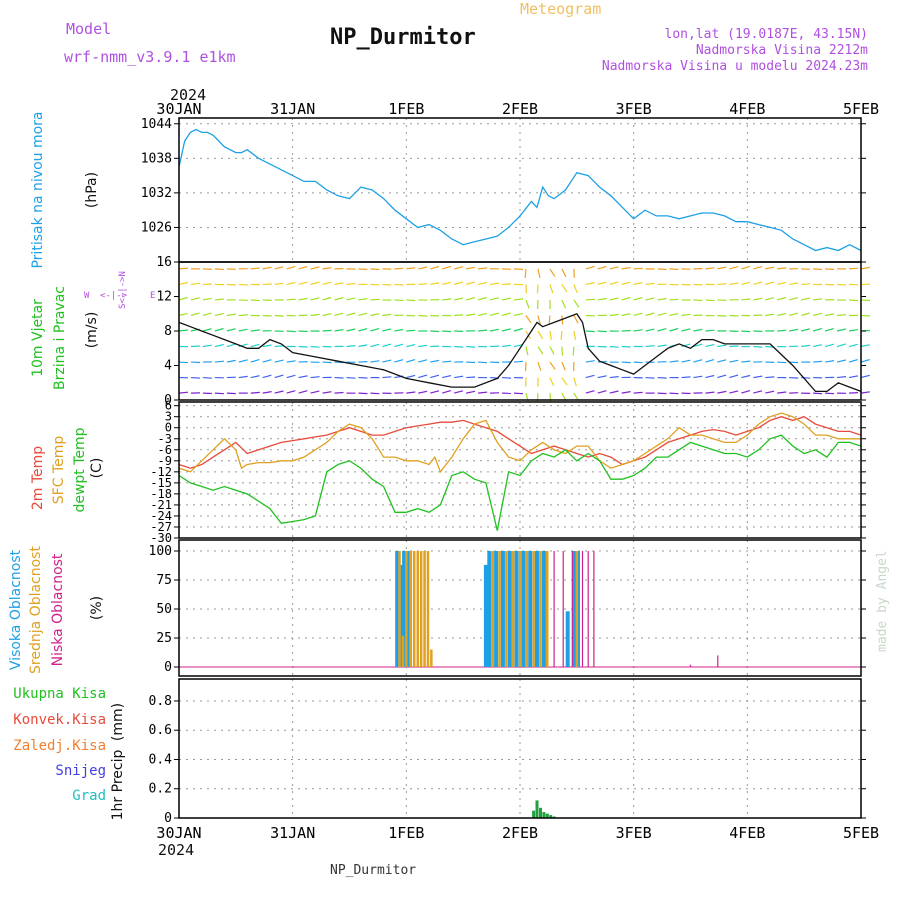  What do you see at coordinates (168, 818) in the screenshot?
I see `precip-ytick-label: 0` at bounding box center [168, 818].